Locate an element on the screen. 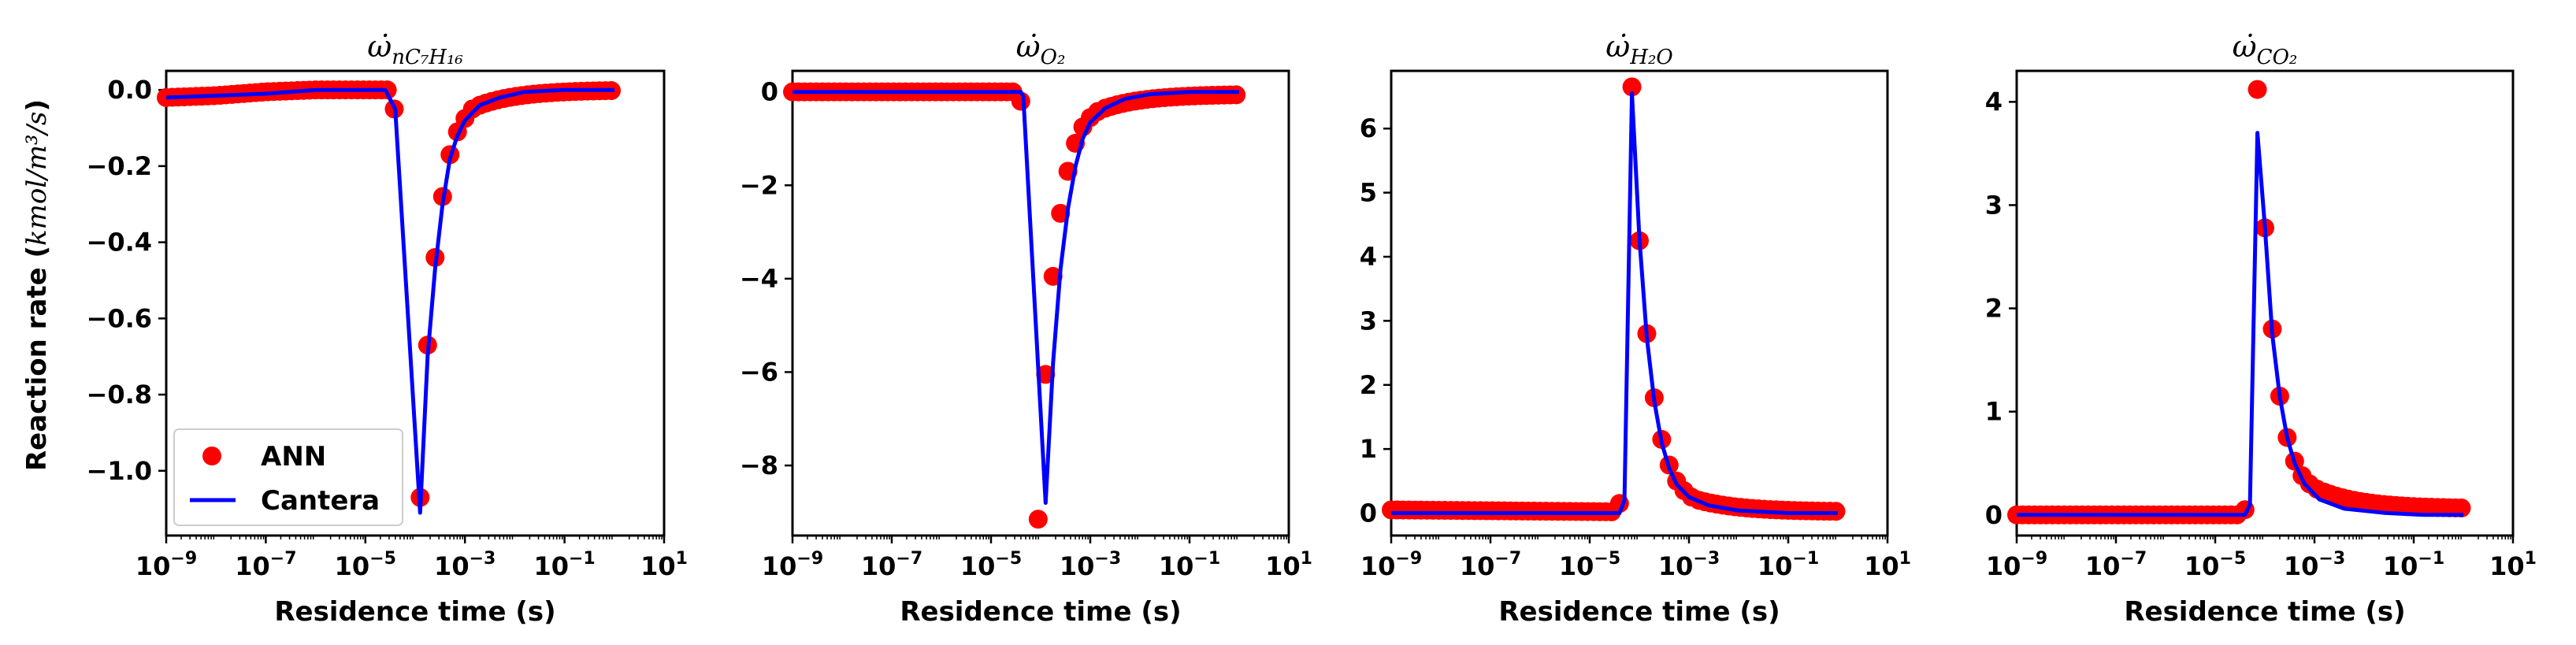 The height and width of the screenshot is (645, 2576). y-tick-label: −0.8 is located at coordinates (120, 395).